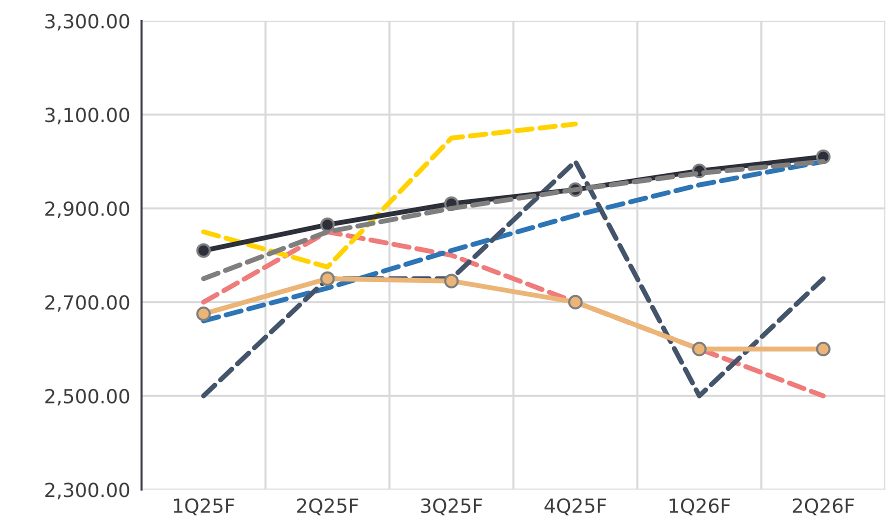 The height and width of the screenshot is (522, 896). What do you see at coordinates (204, 507) in the screenshot?
I see `x-tick-label: 1Q25F` at bounding box center [204, 507].